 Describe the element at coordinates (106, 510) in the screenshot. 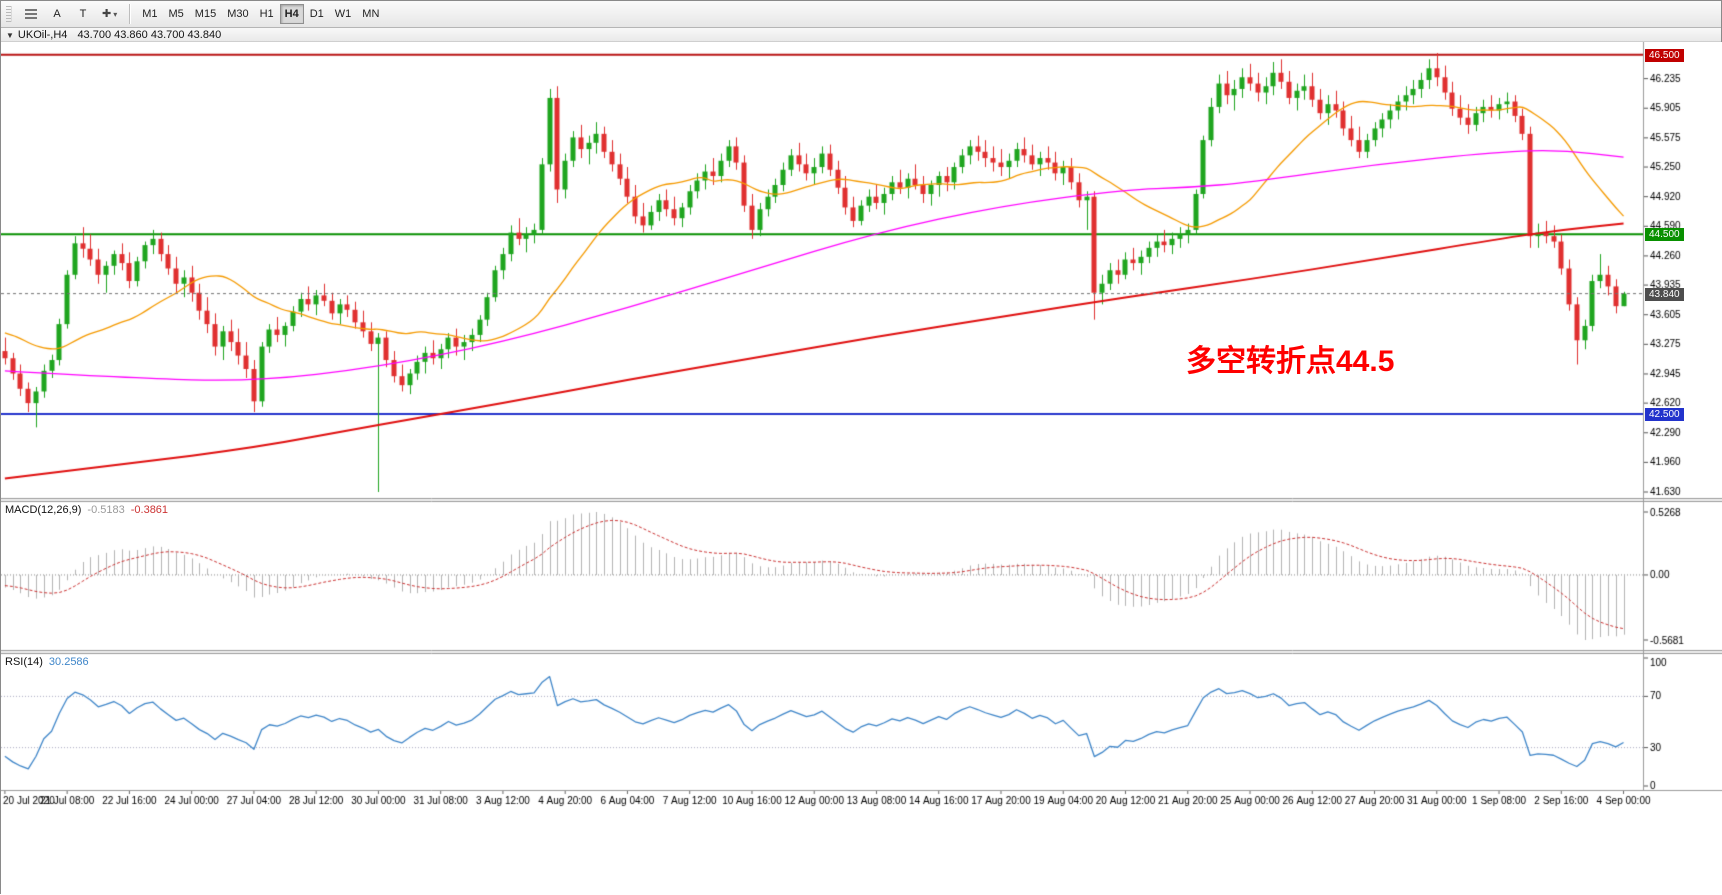

I see `macd-main-value: -0.5183` at that location.